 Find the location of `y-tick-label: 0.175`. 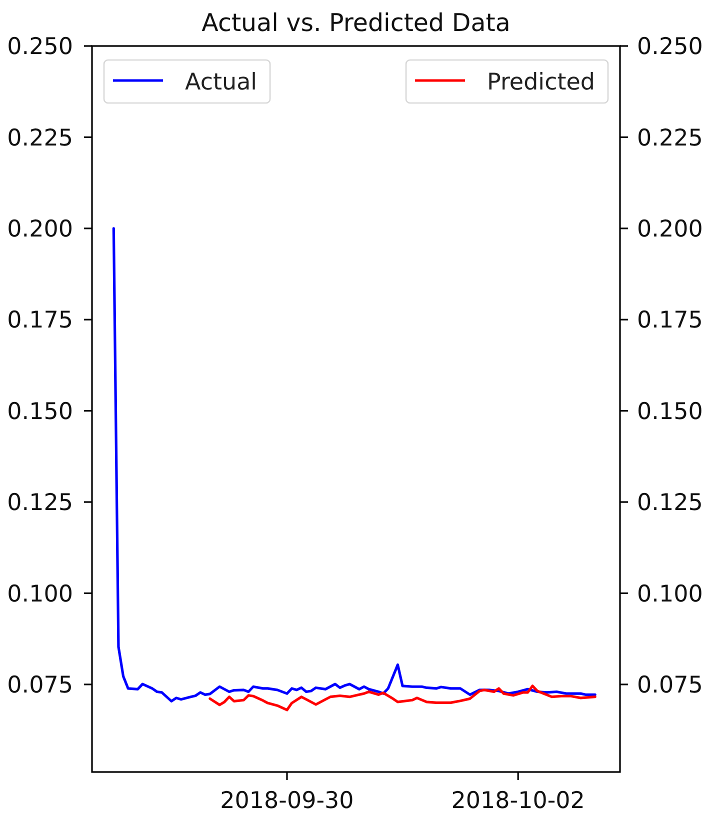

y-tick-label: 0.175 is located at coordinates (40, 321).